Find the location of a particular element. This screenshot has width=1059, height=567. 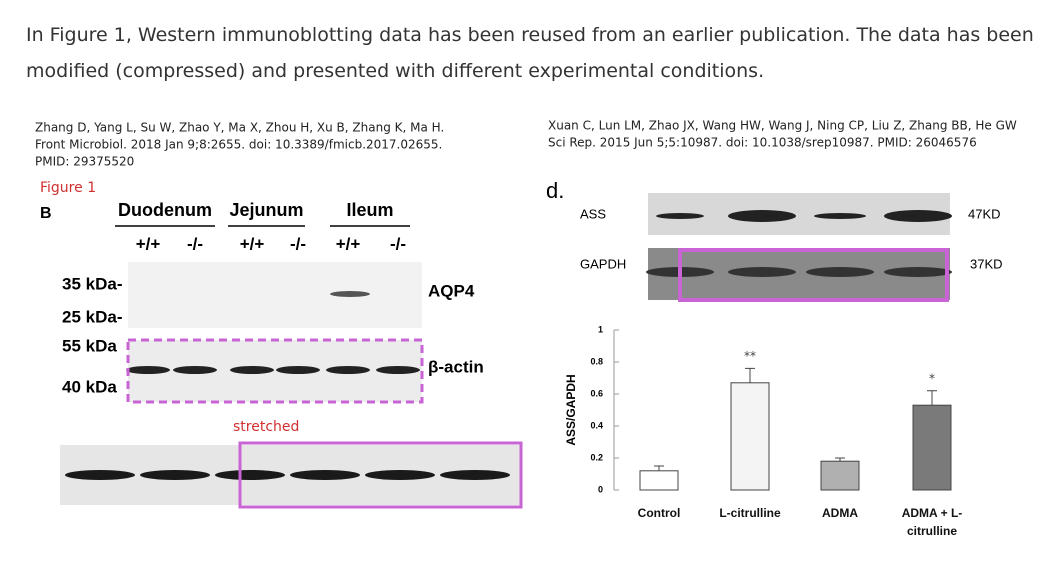

significance: ** is located at coordinates (750, 356).